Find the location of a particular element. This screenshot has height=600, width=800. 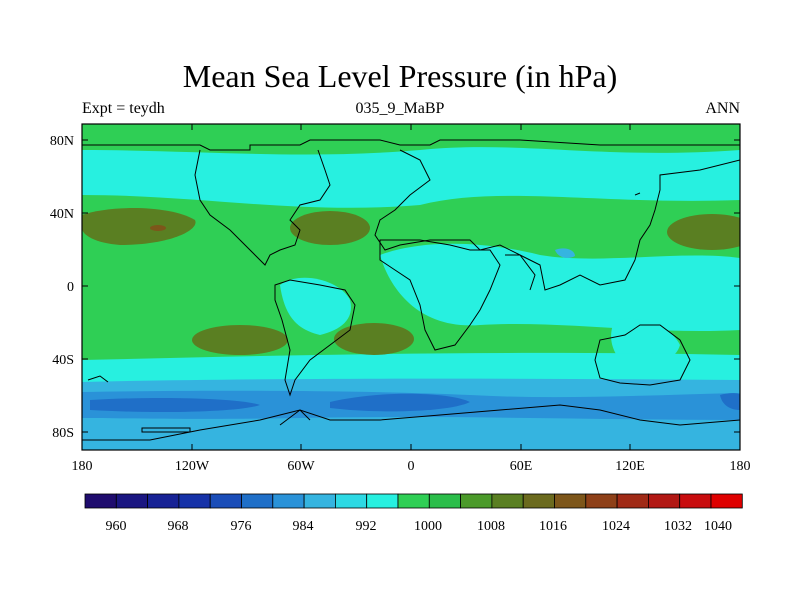

colorbar-label: 1008 is located at coordinates (491, 526).